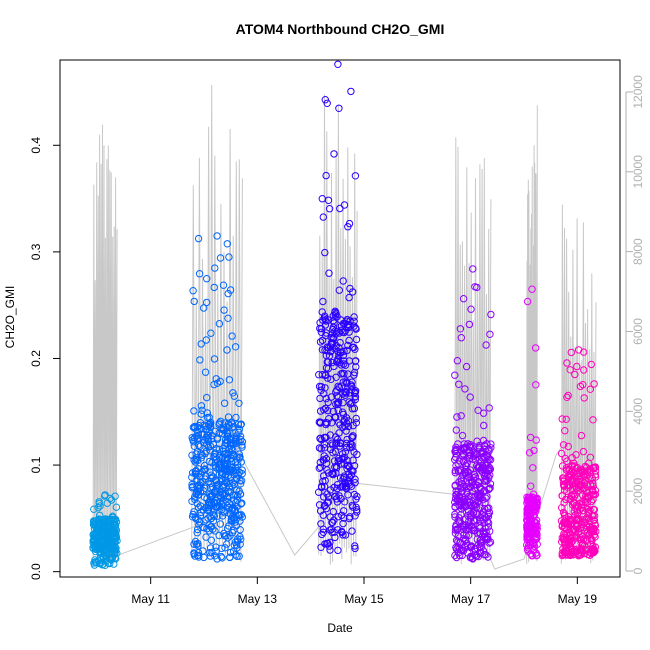 The image size is (650, 650). Describe the element at coordinates (532, 335) in the screenshot. I see `altitude-profile` at that location.